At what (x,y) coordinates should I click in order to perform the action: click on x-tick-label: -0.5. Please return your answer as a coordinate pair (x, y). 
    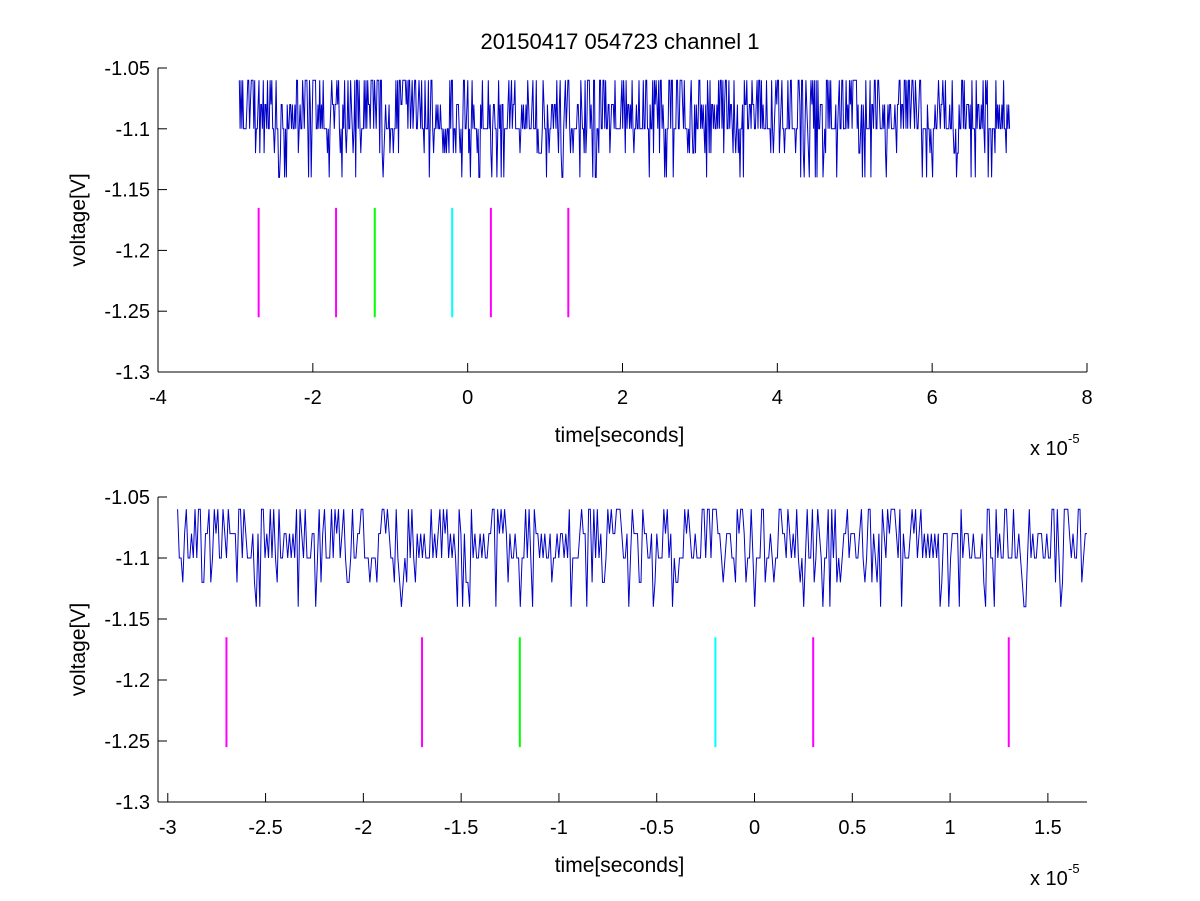
    Looking at the image, I should click on (656, 828).